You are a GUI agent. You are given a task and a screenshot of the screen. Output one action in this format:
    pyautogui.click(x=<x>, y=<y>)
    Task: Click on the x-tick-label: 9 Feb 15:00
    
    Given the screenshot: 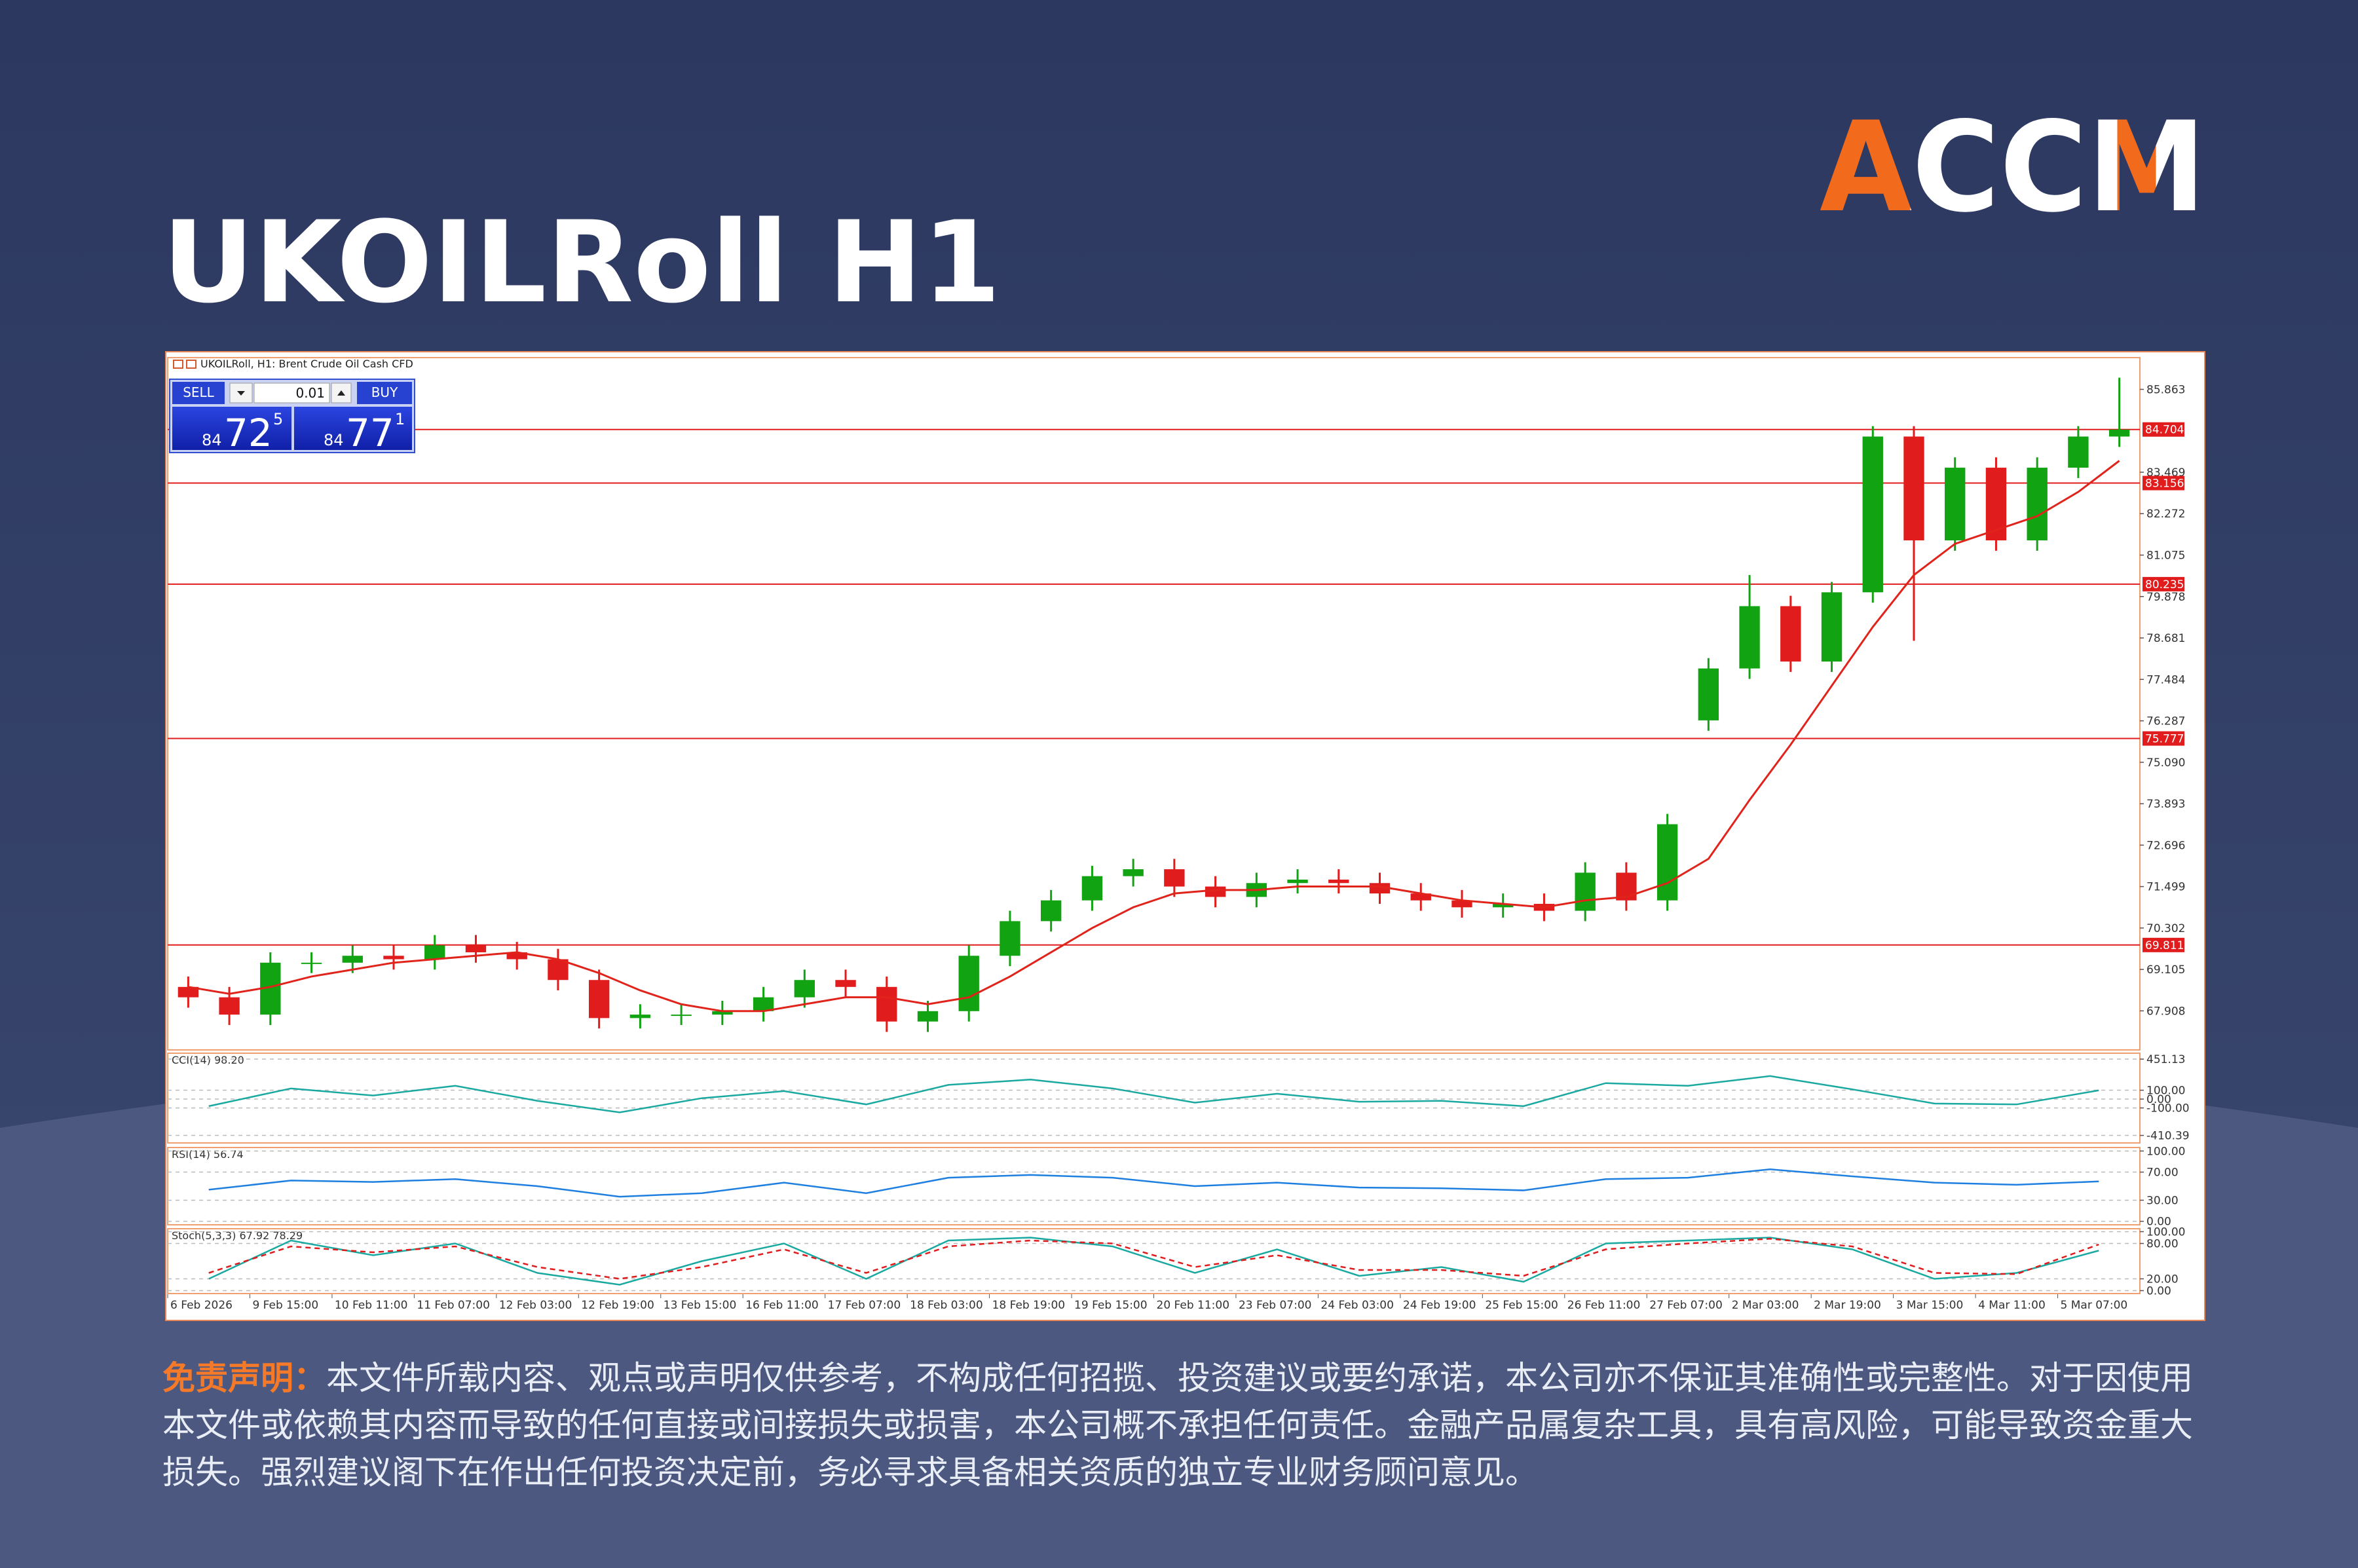 What is the action you would take?
    pyautogui.click(x=285, y=1305)
    